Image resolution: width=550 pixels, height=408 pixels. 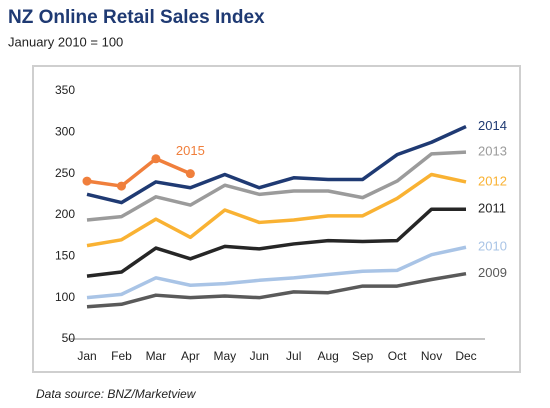 I want to click on x-tick-label: Jun, so click(x=259, y=356).